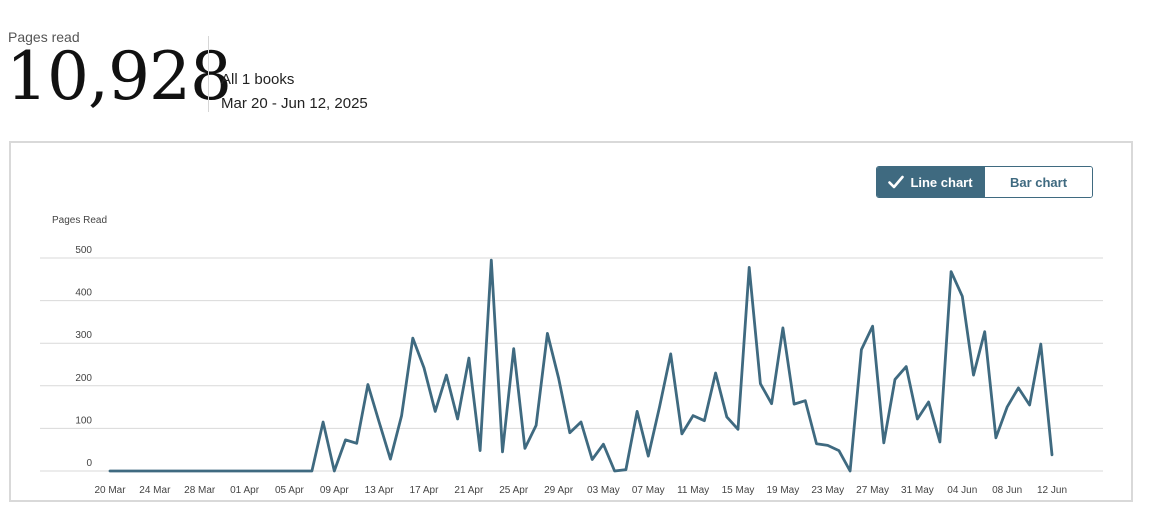  What do you see at coordinates (380, 490) in the screenshot?
I see `x-tick-label: 13 Apr` at bounding box center [380, 490].